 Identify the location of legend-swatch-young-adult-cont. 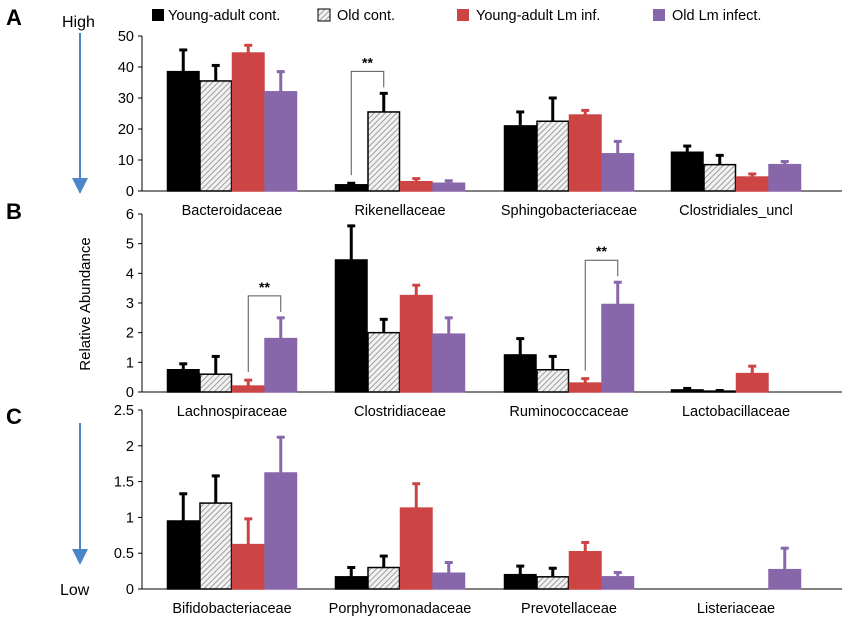
(158, 15).